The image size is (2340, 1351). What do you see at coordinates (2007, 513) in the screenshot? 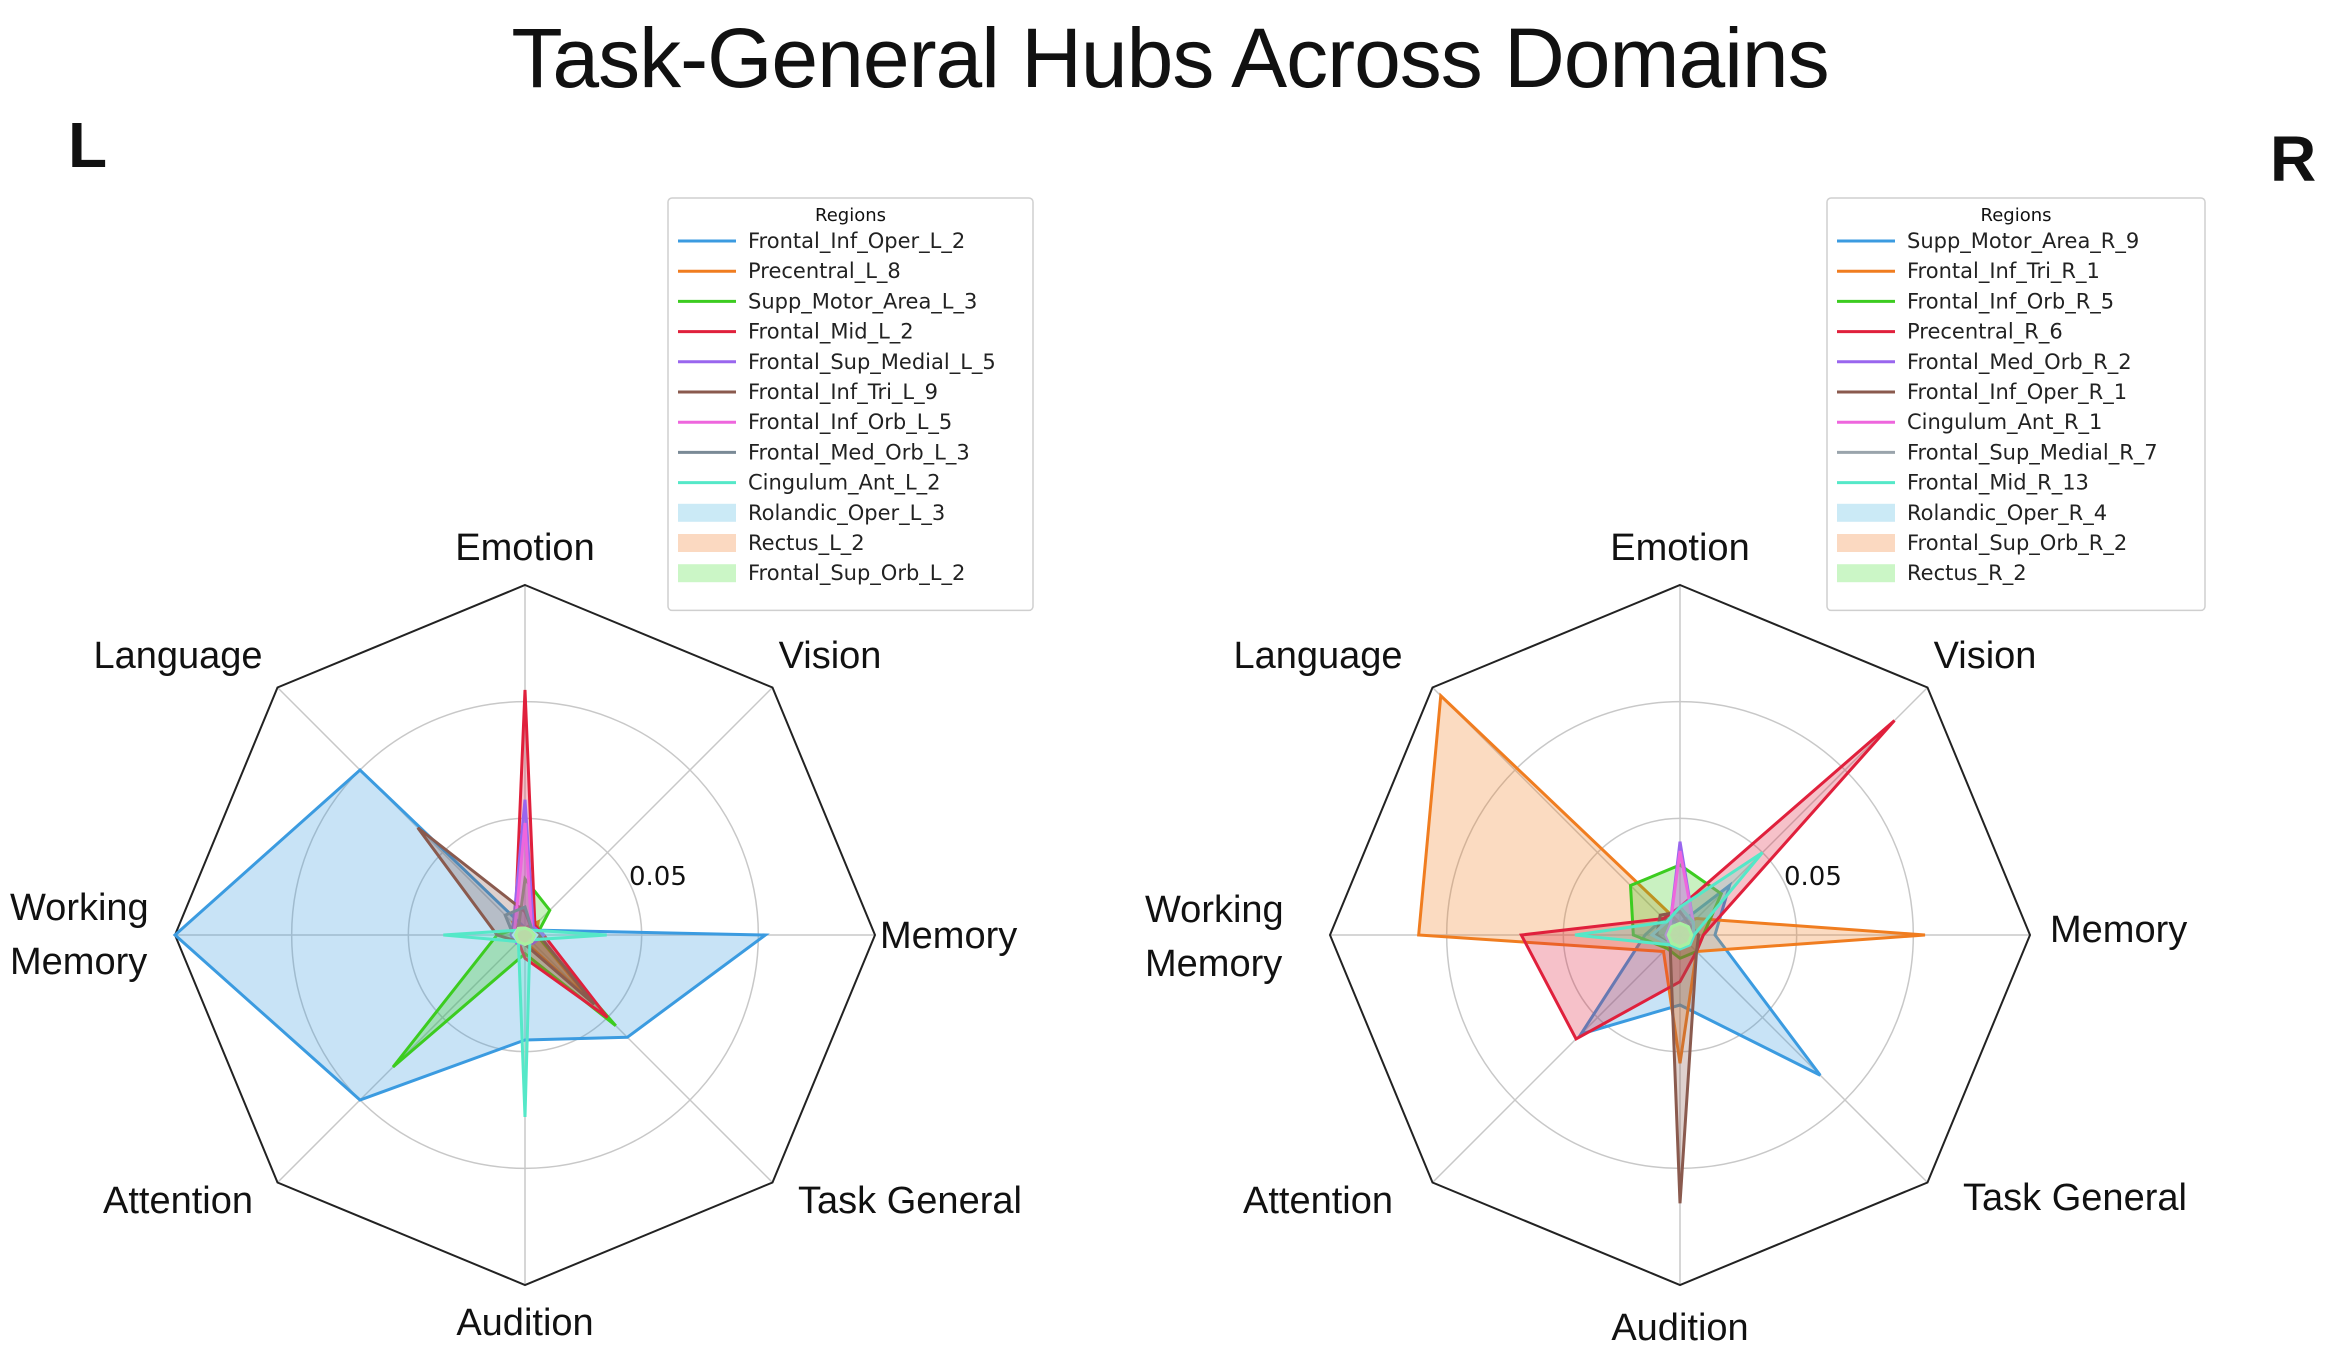
I see `legend-entry: Rolandic_Oper_R_4` at bounding box center [2007, 513].